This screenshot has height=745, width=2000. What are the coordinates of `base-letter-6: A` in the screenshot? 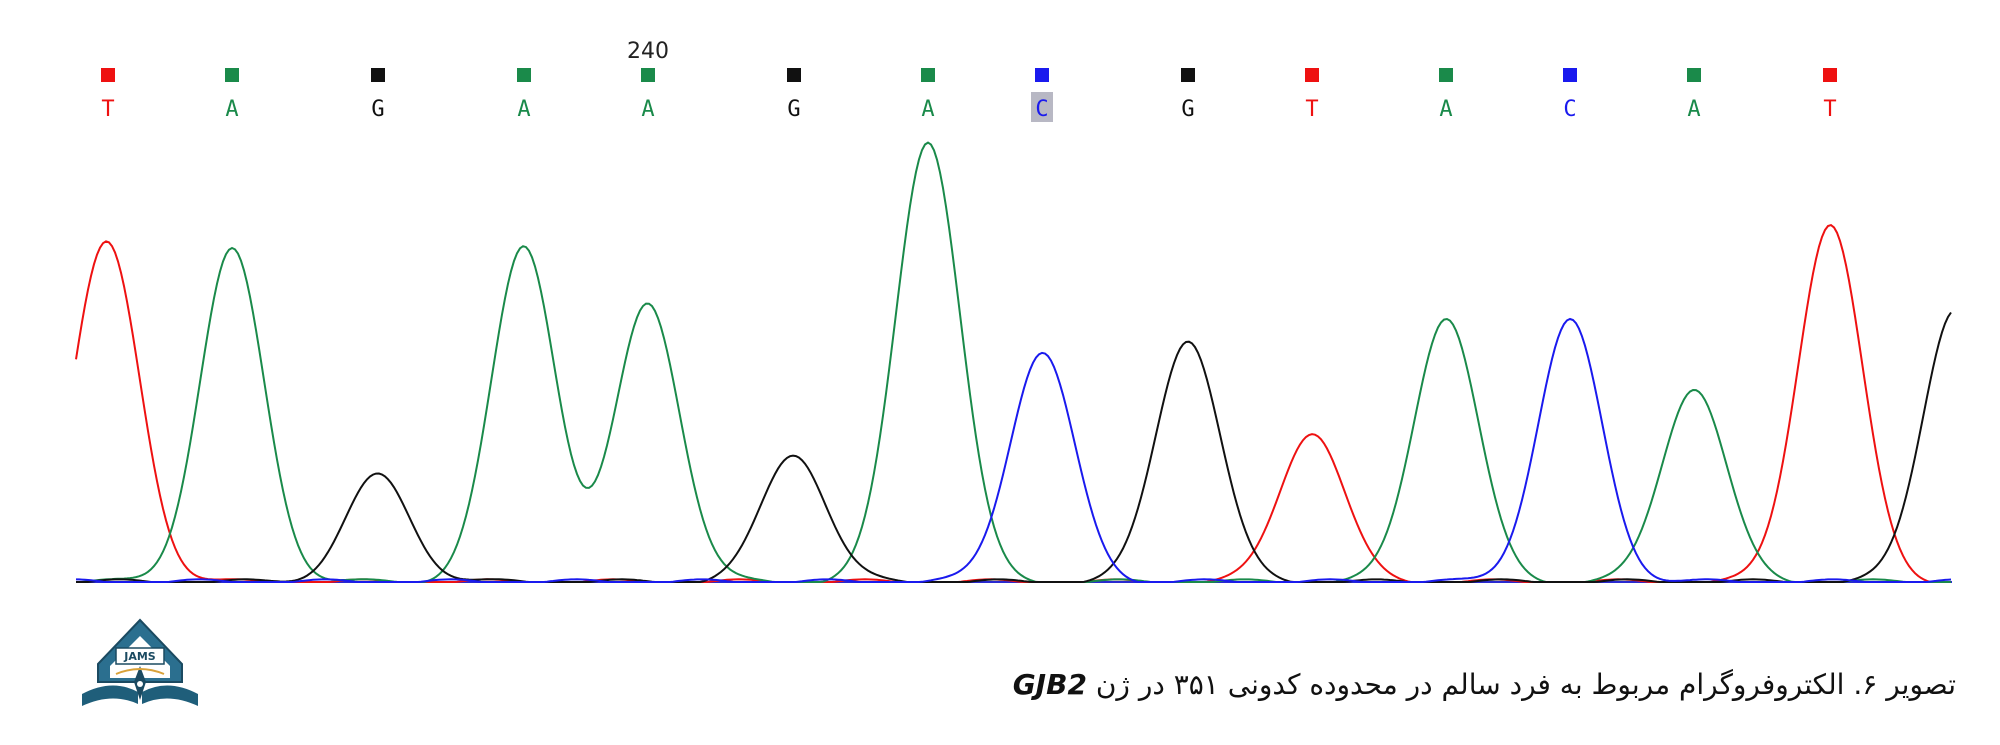 It's located at (927, 109).